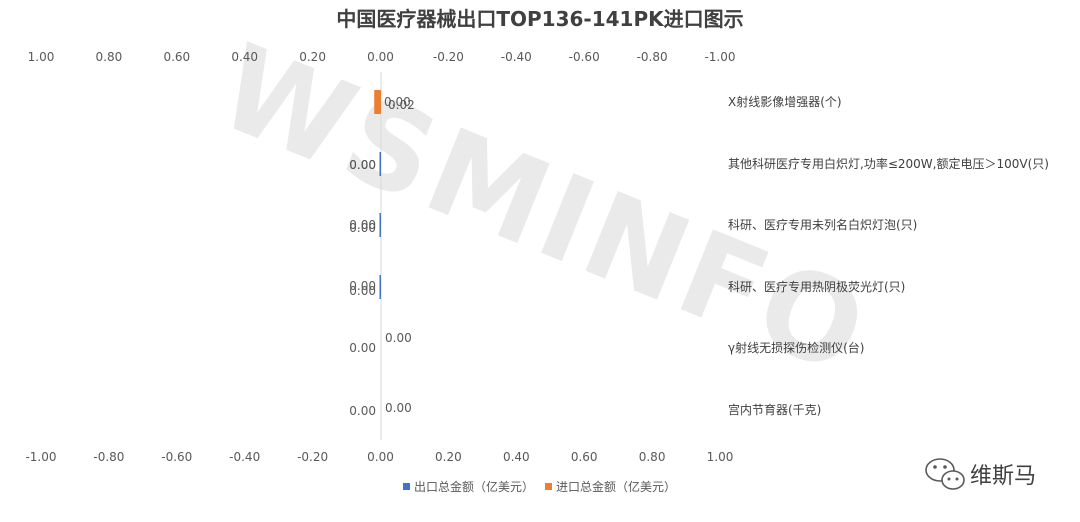  What do you see at coordinates (109, 57) in the screenshot?
I see `top-axis-tick: 0.80` at bounding box center [109, 57].